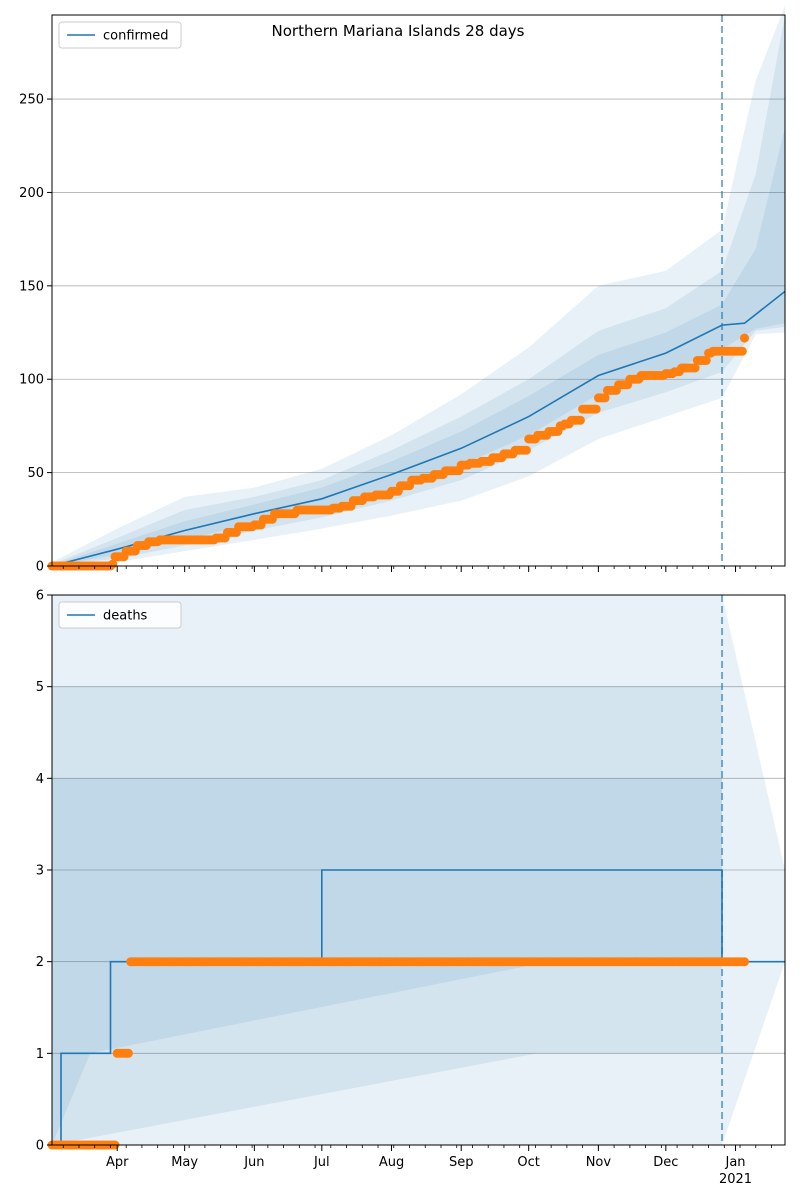 The image size is (800, 1200). I want to click on y-tick-label: 6, so click(40, 596).